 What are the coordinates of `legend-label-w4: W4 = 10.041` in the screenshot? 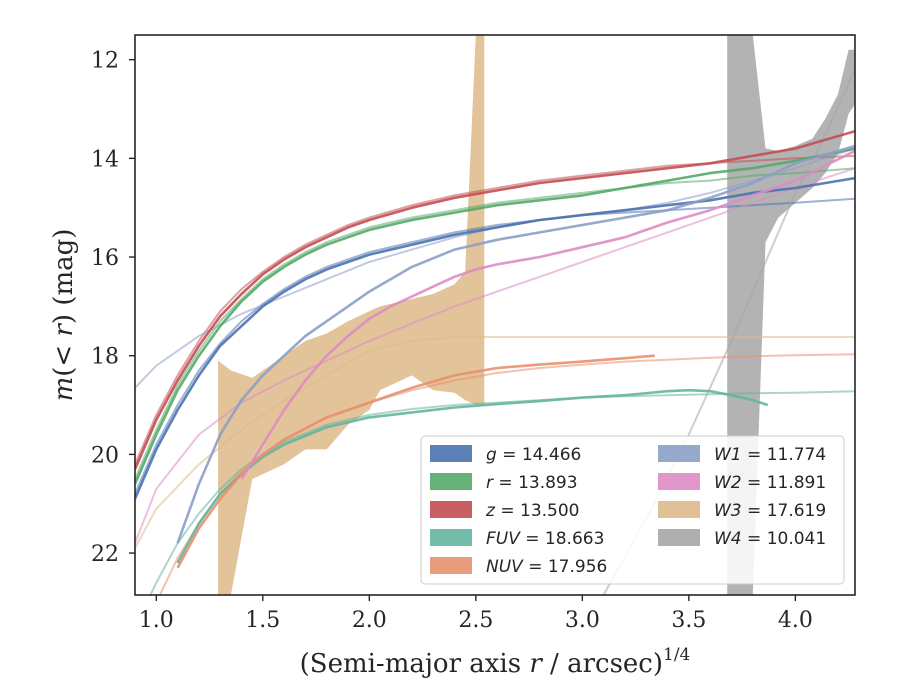 It's located at (770, 539).